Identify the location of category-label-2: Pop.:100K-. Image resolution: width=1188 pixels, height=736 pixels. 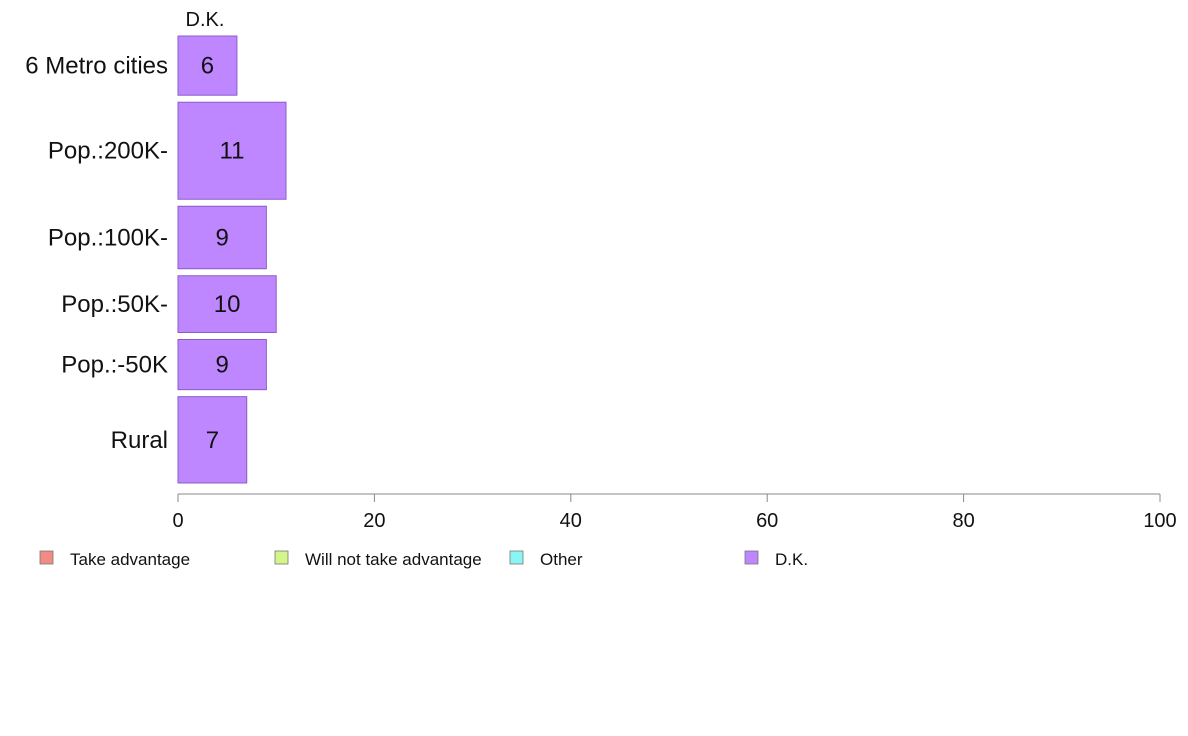
(108, 237).